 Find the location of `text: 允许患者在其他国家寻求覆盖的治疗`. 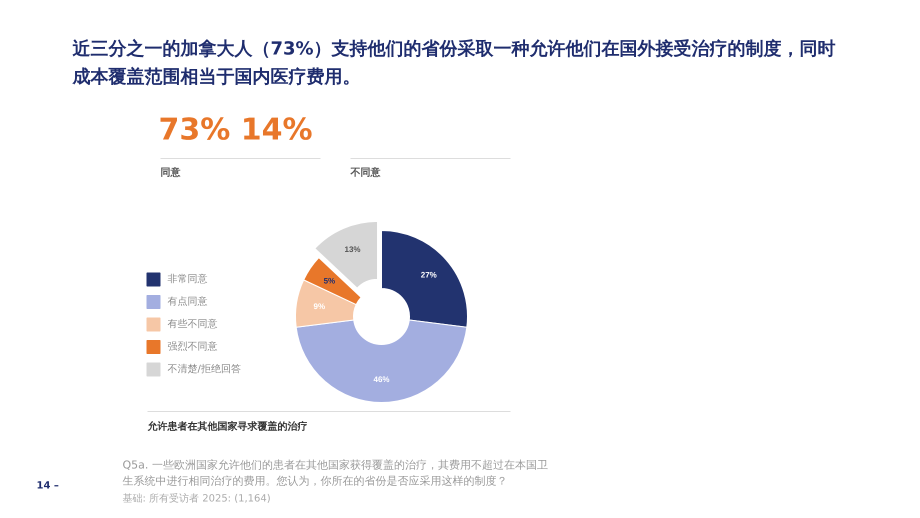

text: 允许患者在其他国家寻求覆盖的治疗 is located at coordinates (228, 426).